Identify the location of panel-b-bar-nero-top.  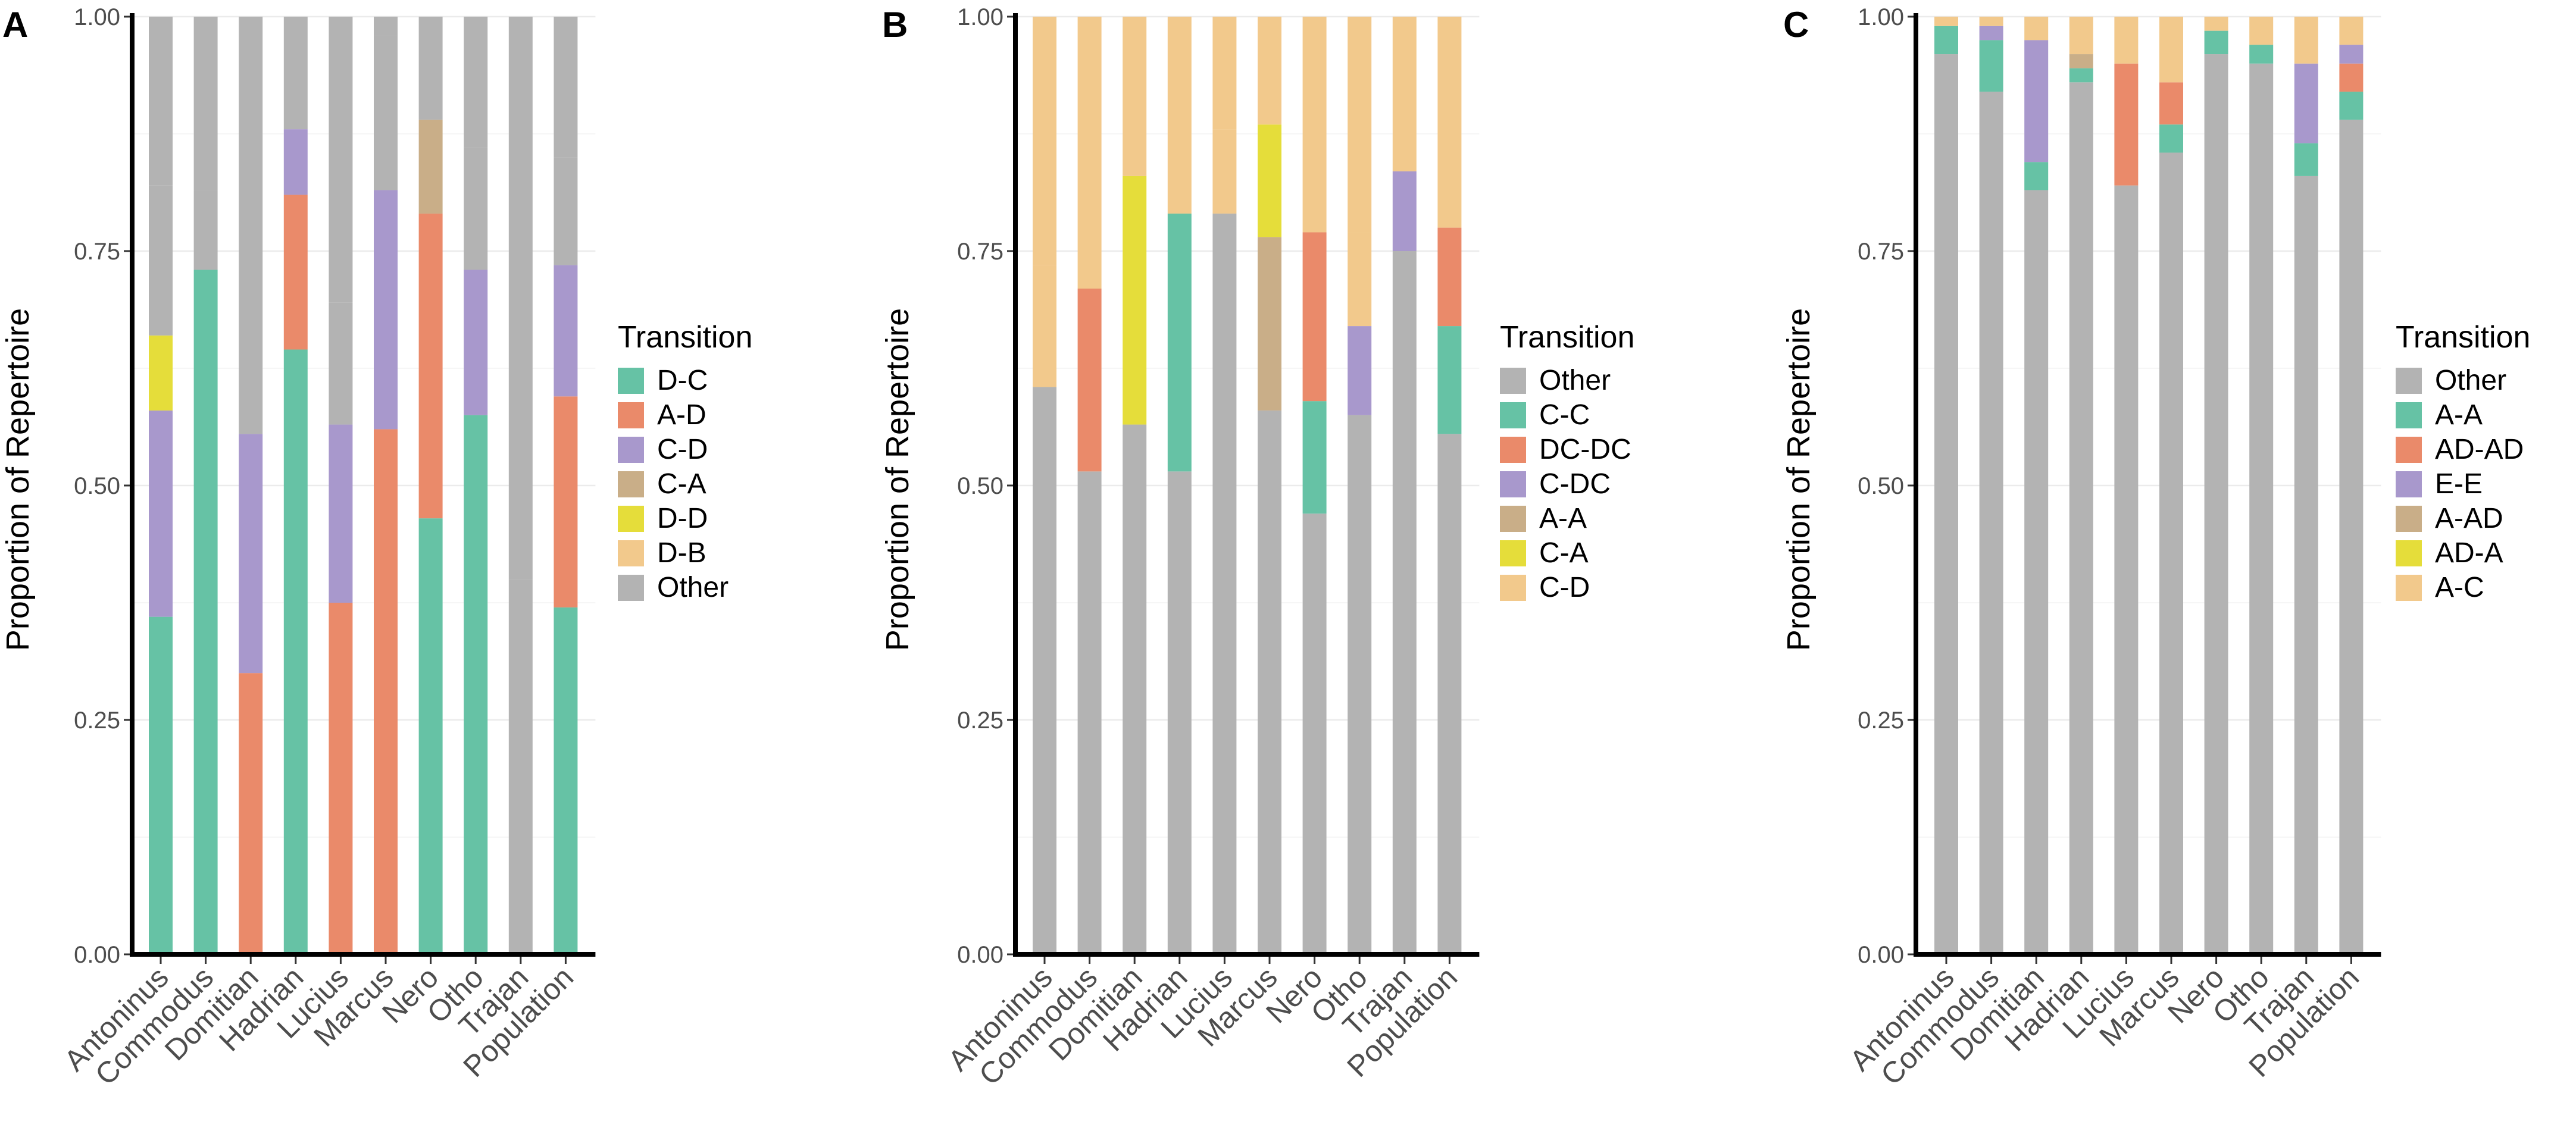
(1314, 125).